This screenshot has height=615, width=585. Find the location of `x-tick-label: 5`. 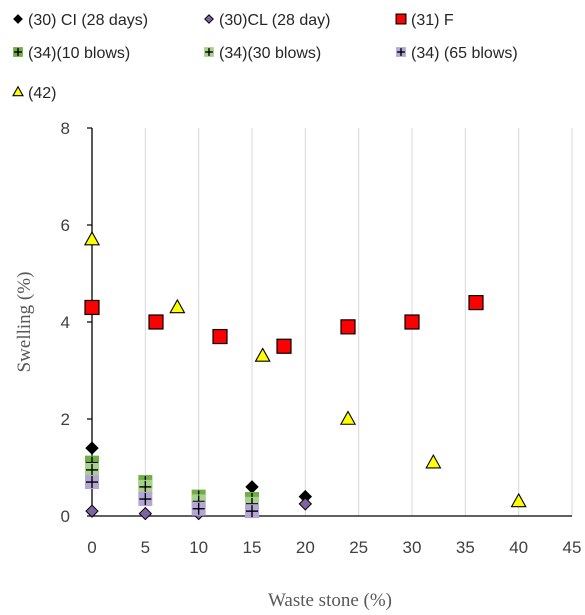

x-tick-label: 5 is located at coordinates (145, 547).